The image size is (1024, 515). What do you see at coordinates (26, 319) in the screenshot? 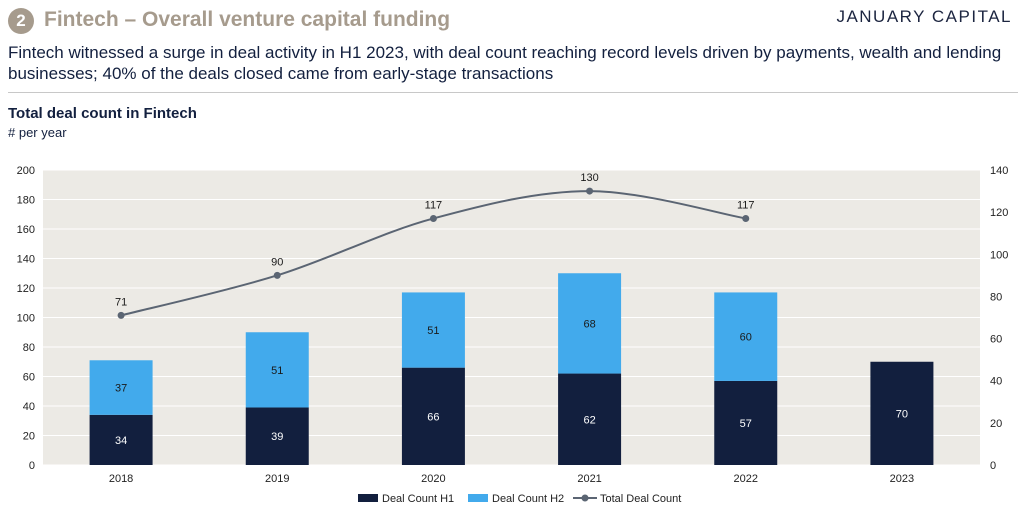
I see `y-tick-label: 100` at bounding box center [26, 319].